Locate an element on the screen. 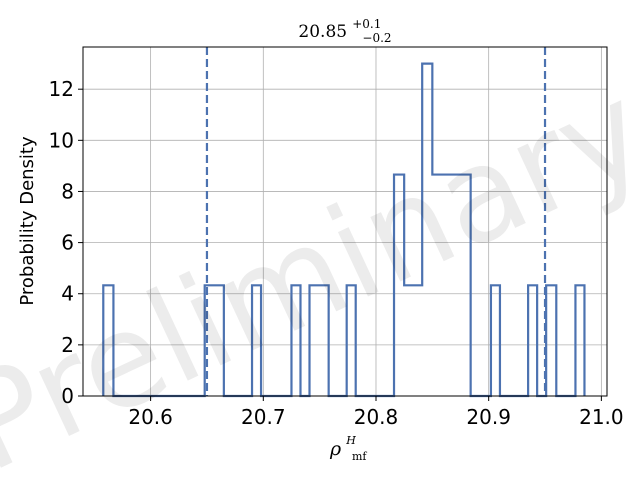 This screenshot has height=480, width=640. y-axis-ticks: 0 2 4 6 8 10 12 is located at coordinates (66, 242).